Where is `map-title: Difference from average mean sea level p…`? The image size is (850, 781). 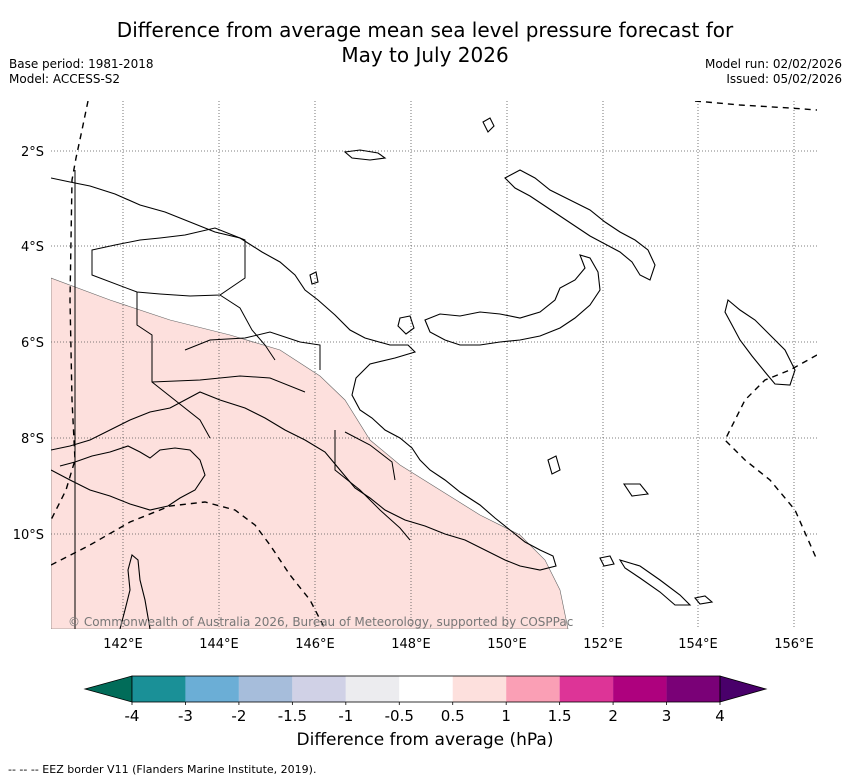
map-title: Difference from average mean sea level p… is located at coordinates (425, 43).